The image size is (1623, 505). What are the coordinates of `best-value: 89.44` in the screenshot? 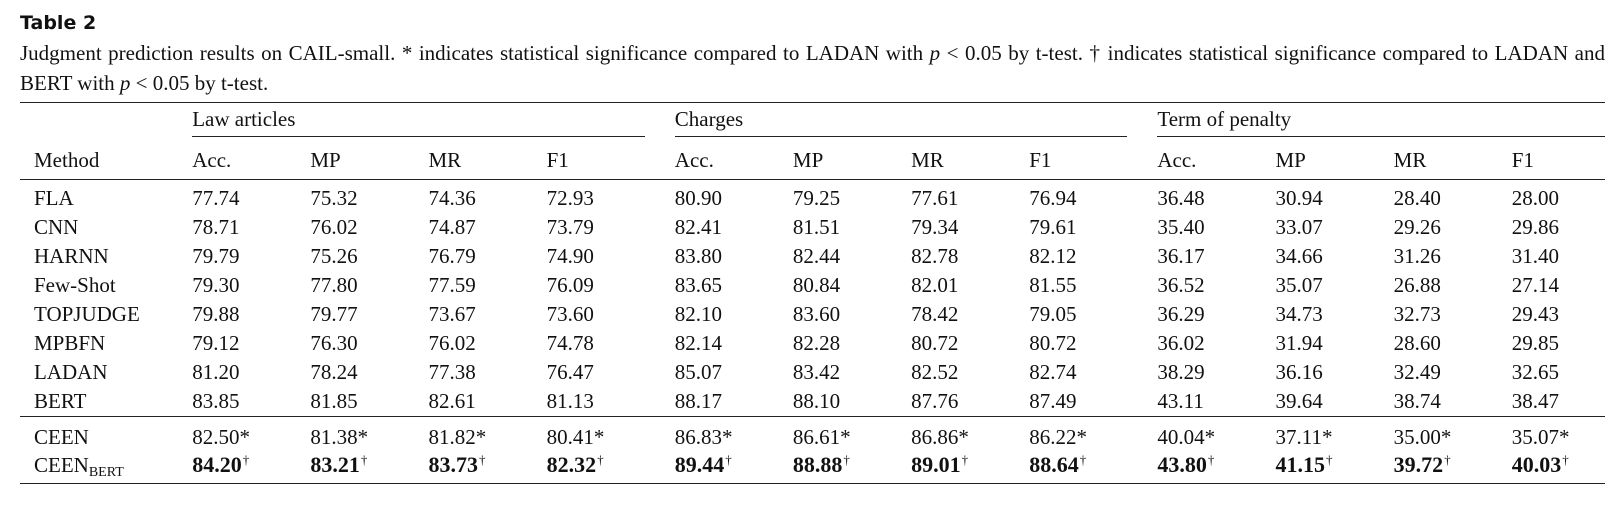 It's located at (699, 464).